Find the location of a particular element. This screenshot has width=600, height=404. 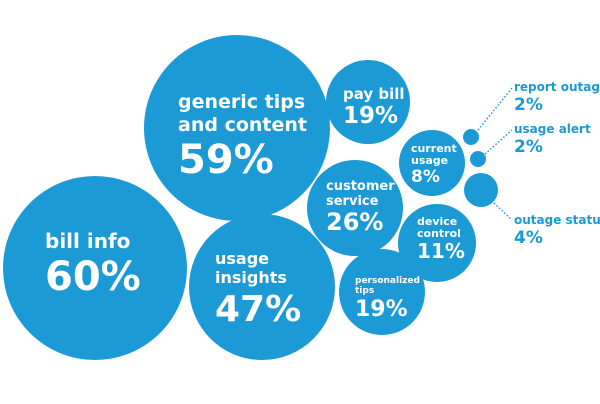

bubble-generic-tips-and-content is located at coordinates (237, 128).